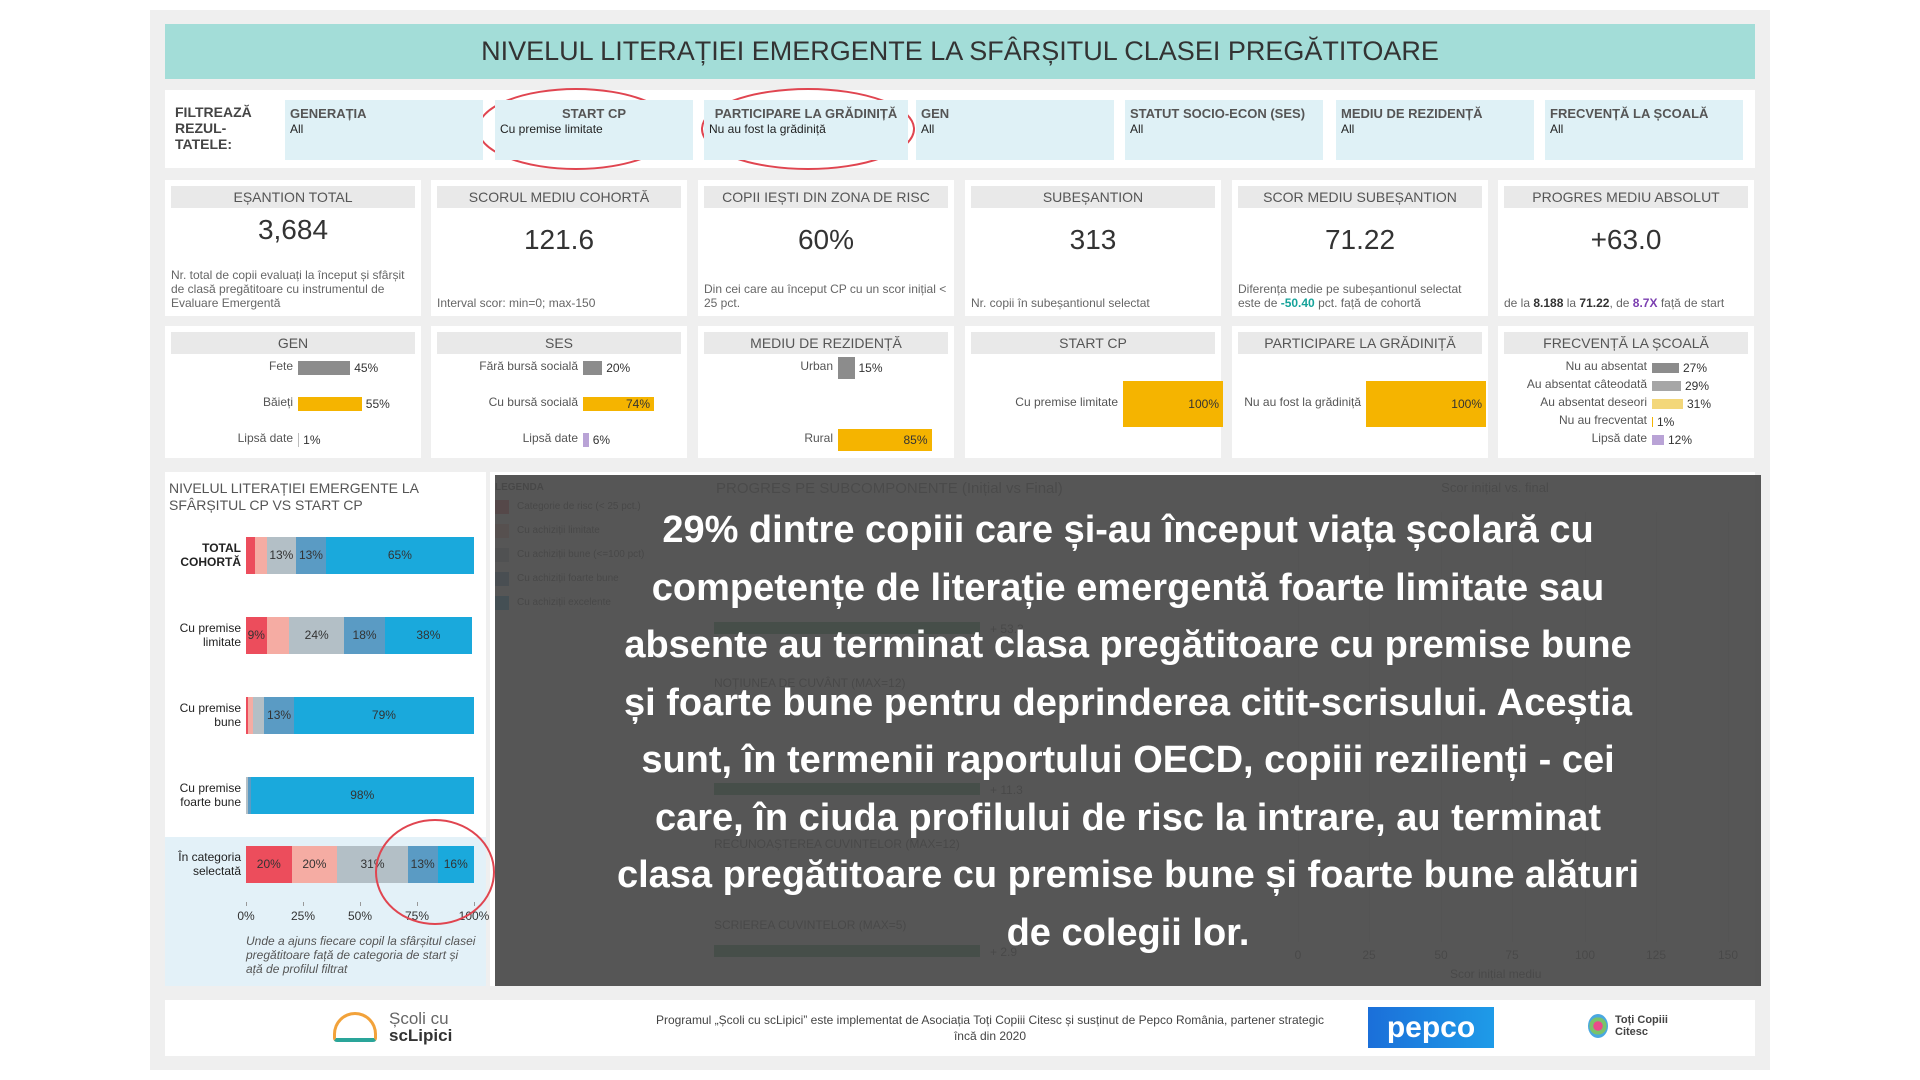  What do you see at coordinates (870, 368) in the screenshot?
I see `value-label: 15%` at bounding box center [870, 368].